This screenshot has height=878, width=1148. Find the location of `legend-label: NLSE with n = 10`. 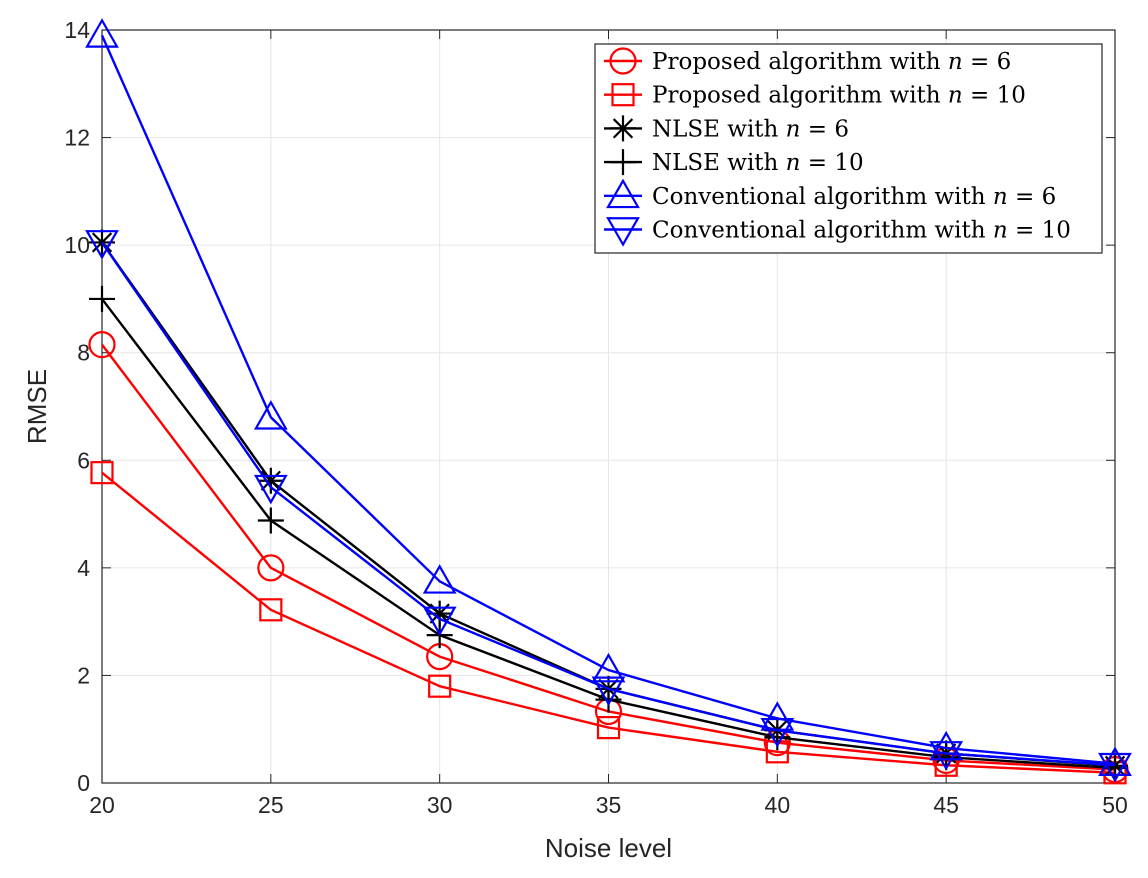

legend-label: NLSE with n = 10 is located at coordinates (758, 163).